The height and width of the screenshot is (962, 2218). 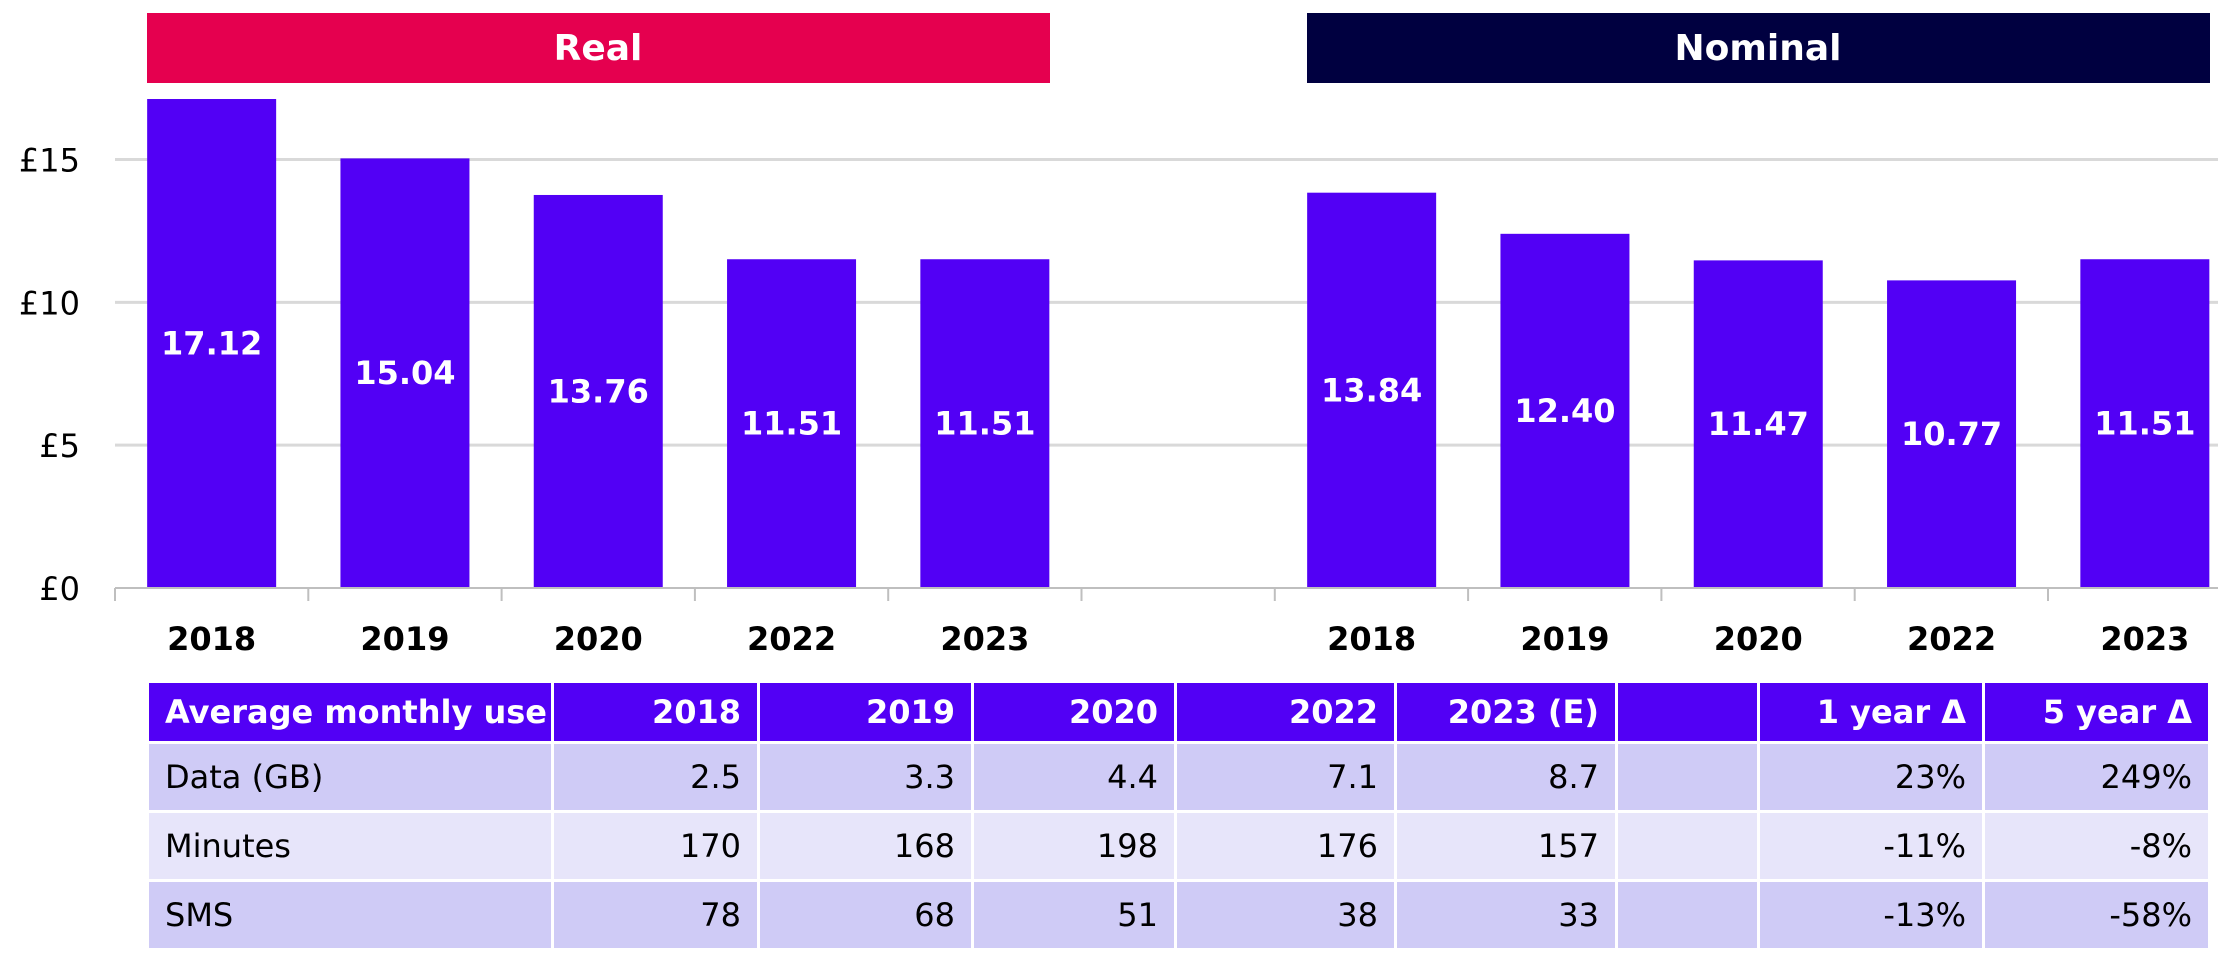 I want to click on y-tick-label: £5, so click(x=59, y=446).